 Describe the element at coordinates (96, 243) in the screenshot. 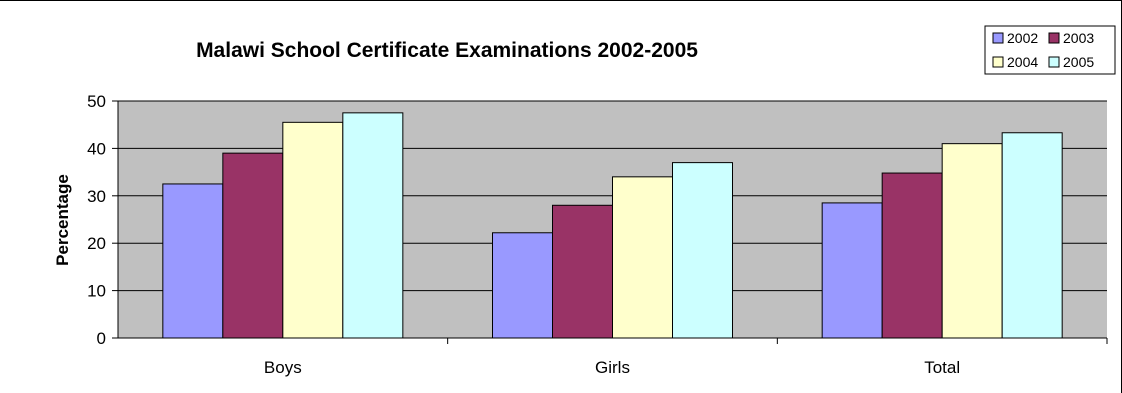

I see `y-tick-label: 20` at that location.